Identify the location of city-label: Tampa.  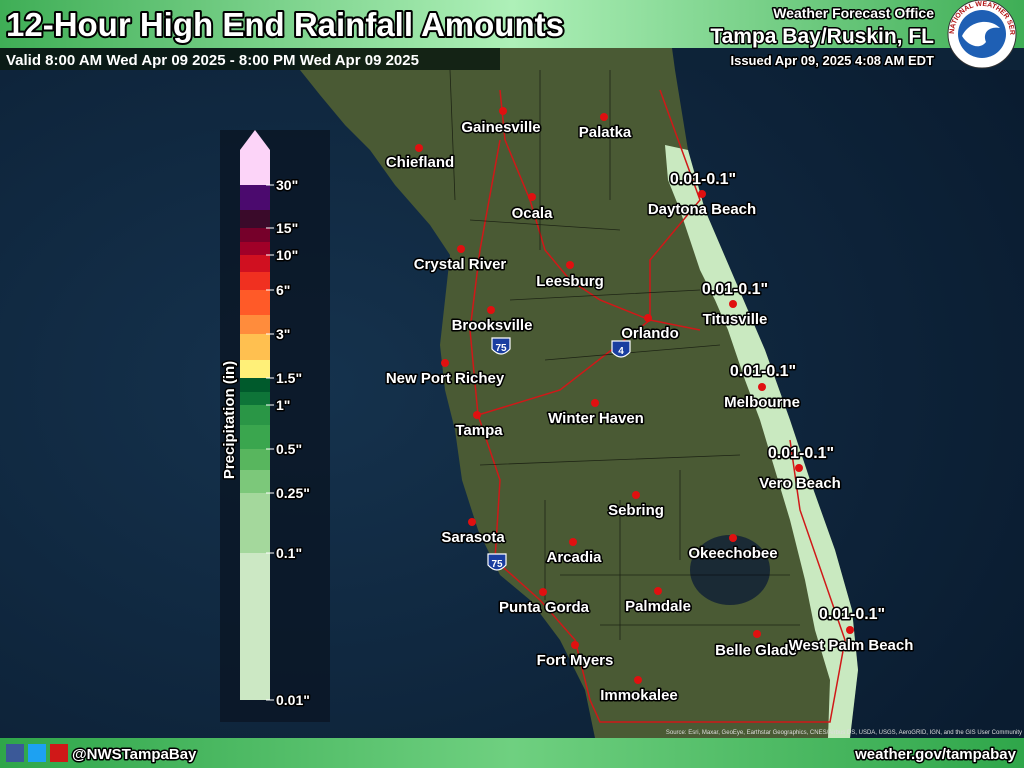
(479, 430).